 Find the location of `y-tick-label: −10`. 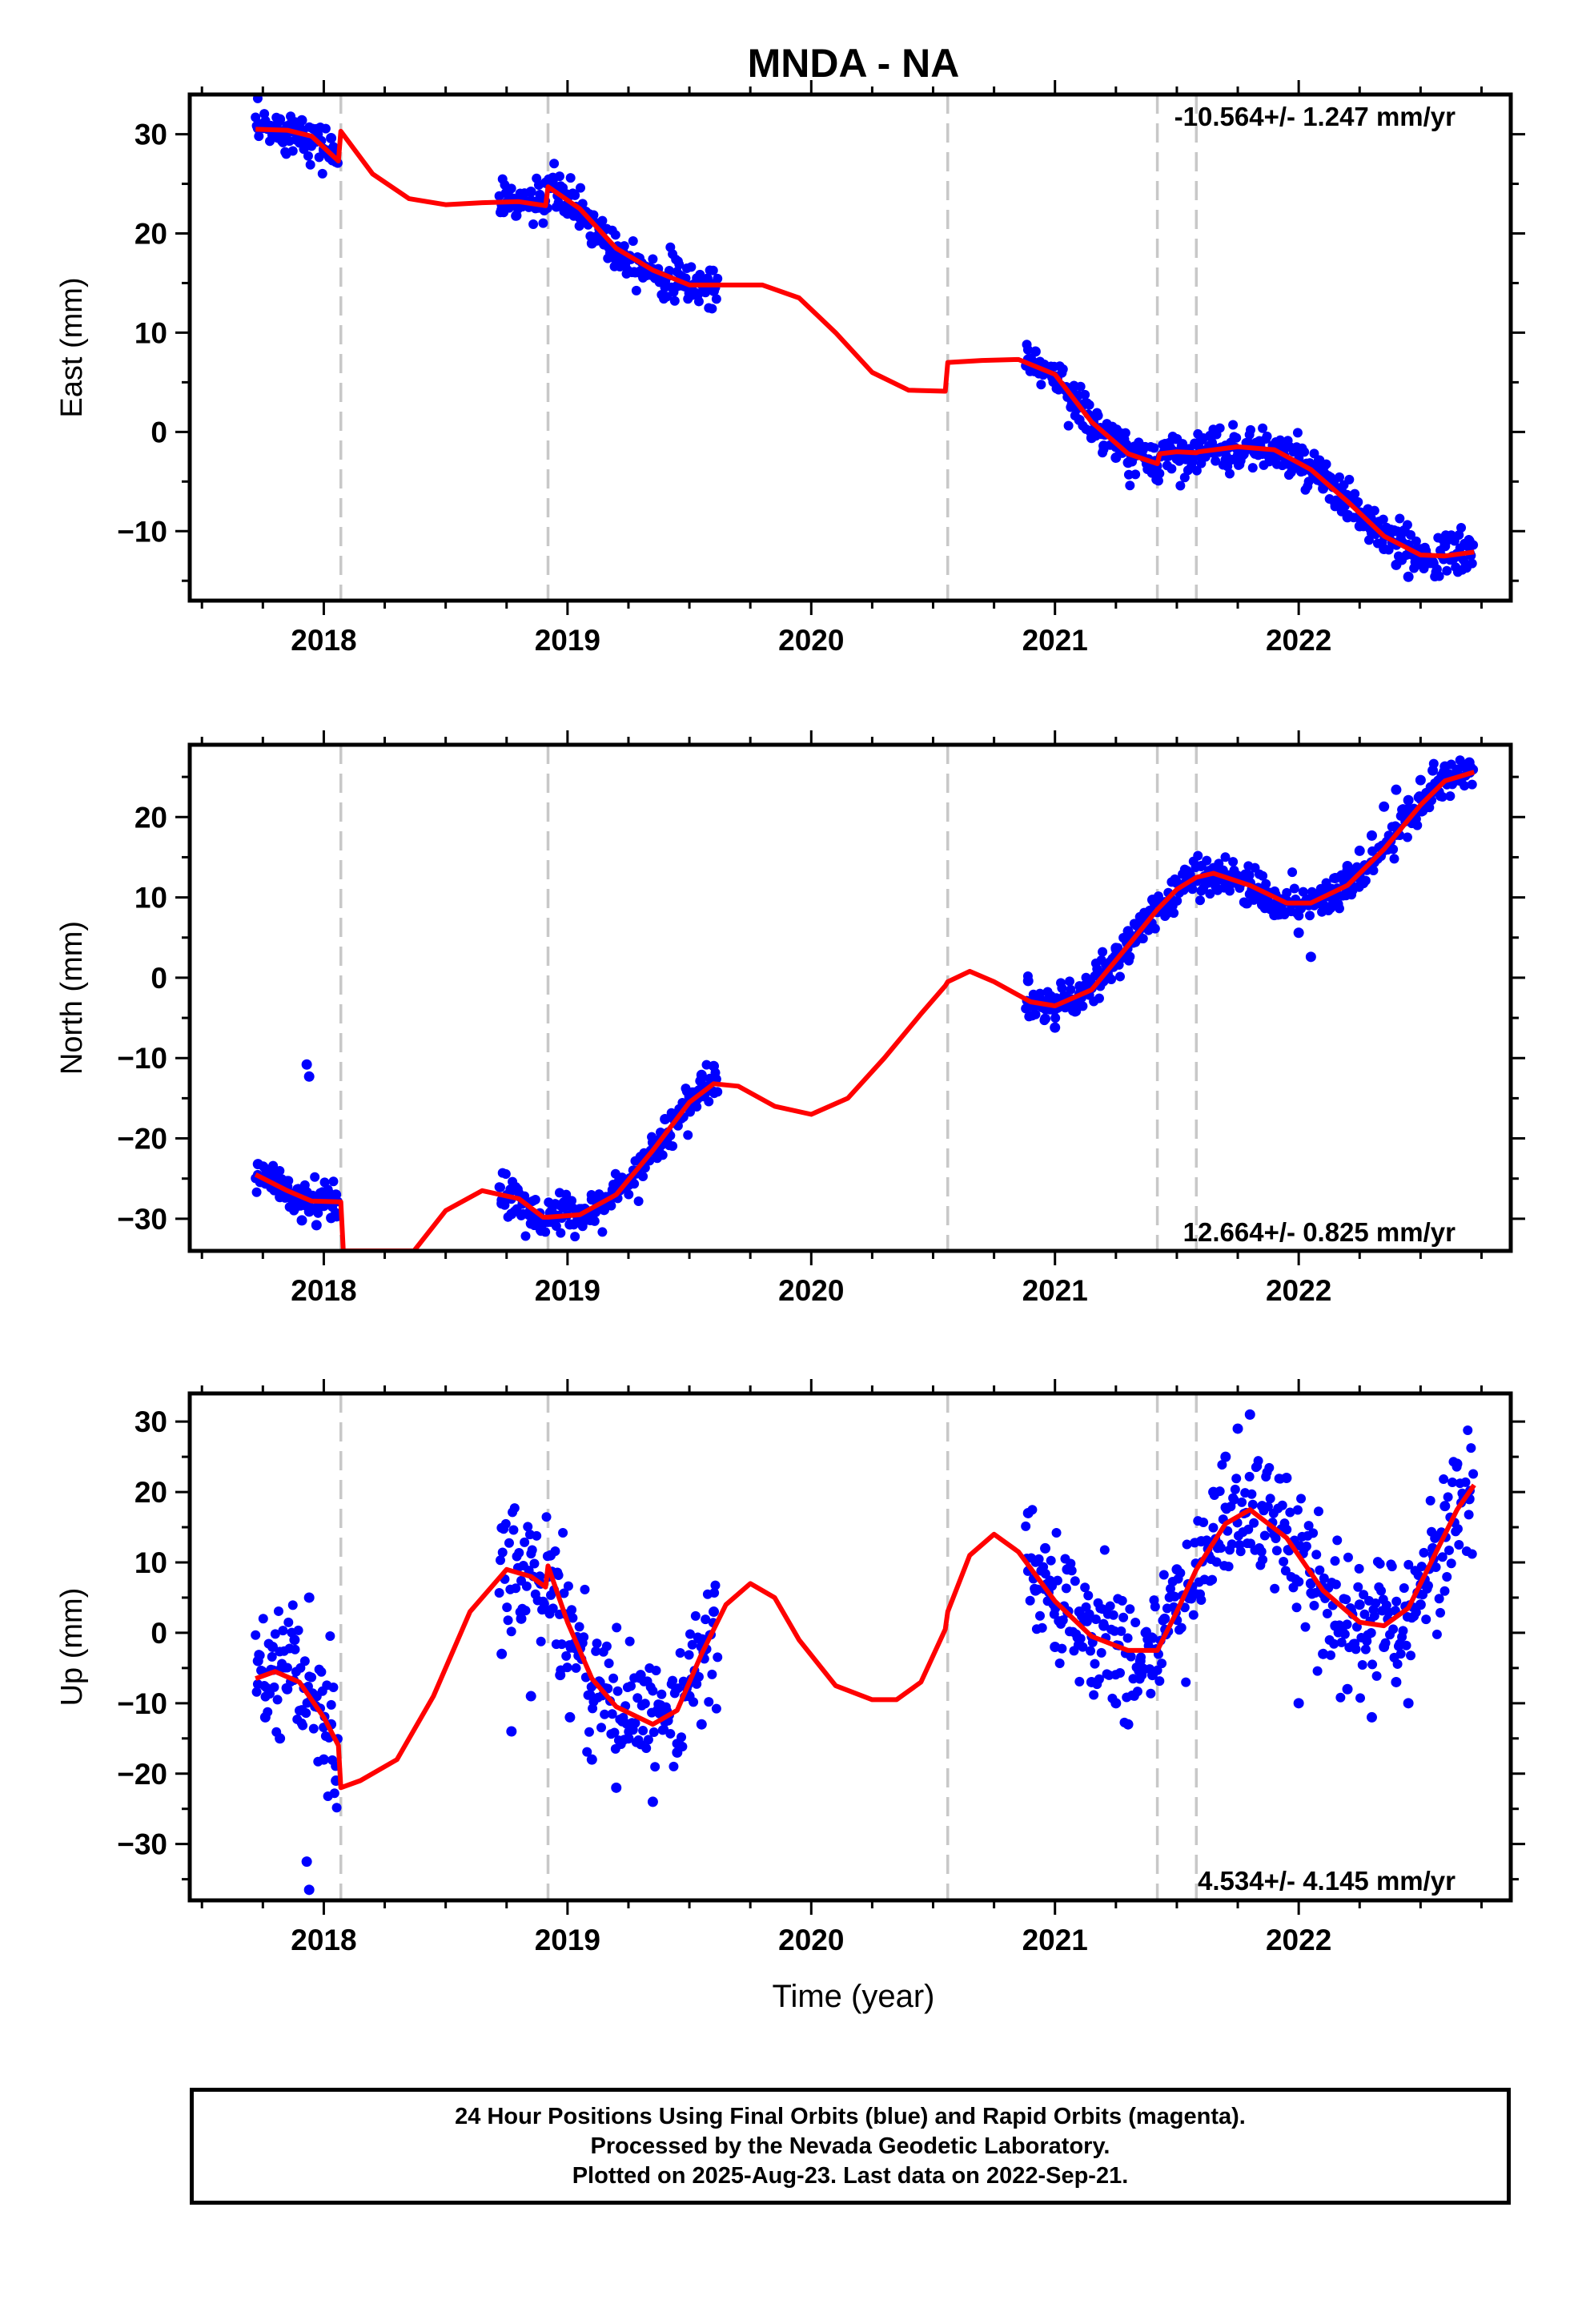

y-tick-label: −10 is located at coordinates (142, 531).